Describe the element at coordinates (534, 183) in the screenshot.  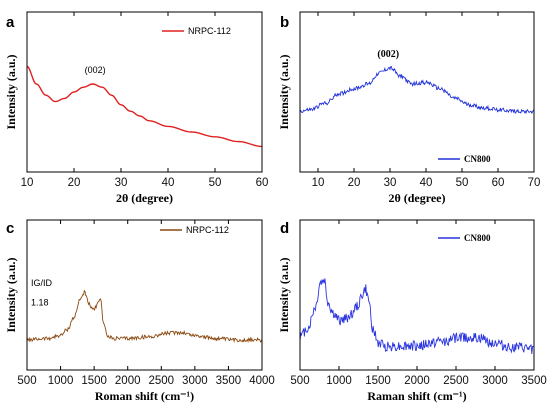
I see `x-tick-label: 70` at that location.